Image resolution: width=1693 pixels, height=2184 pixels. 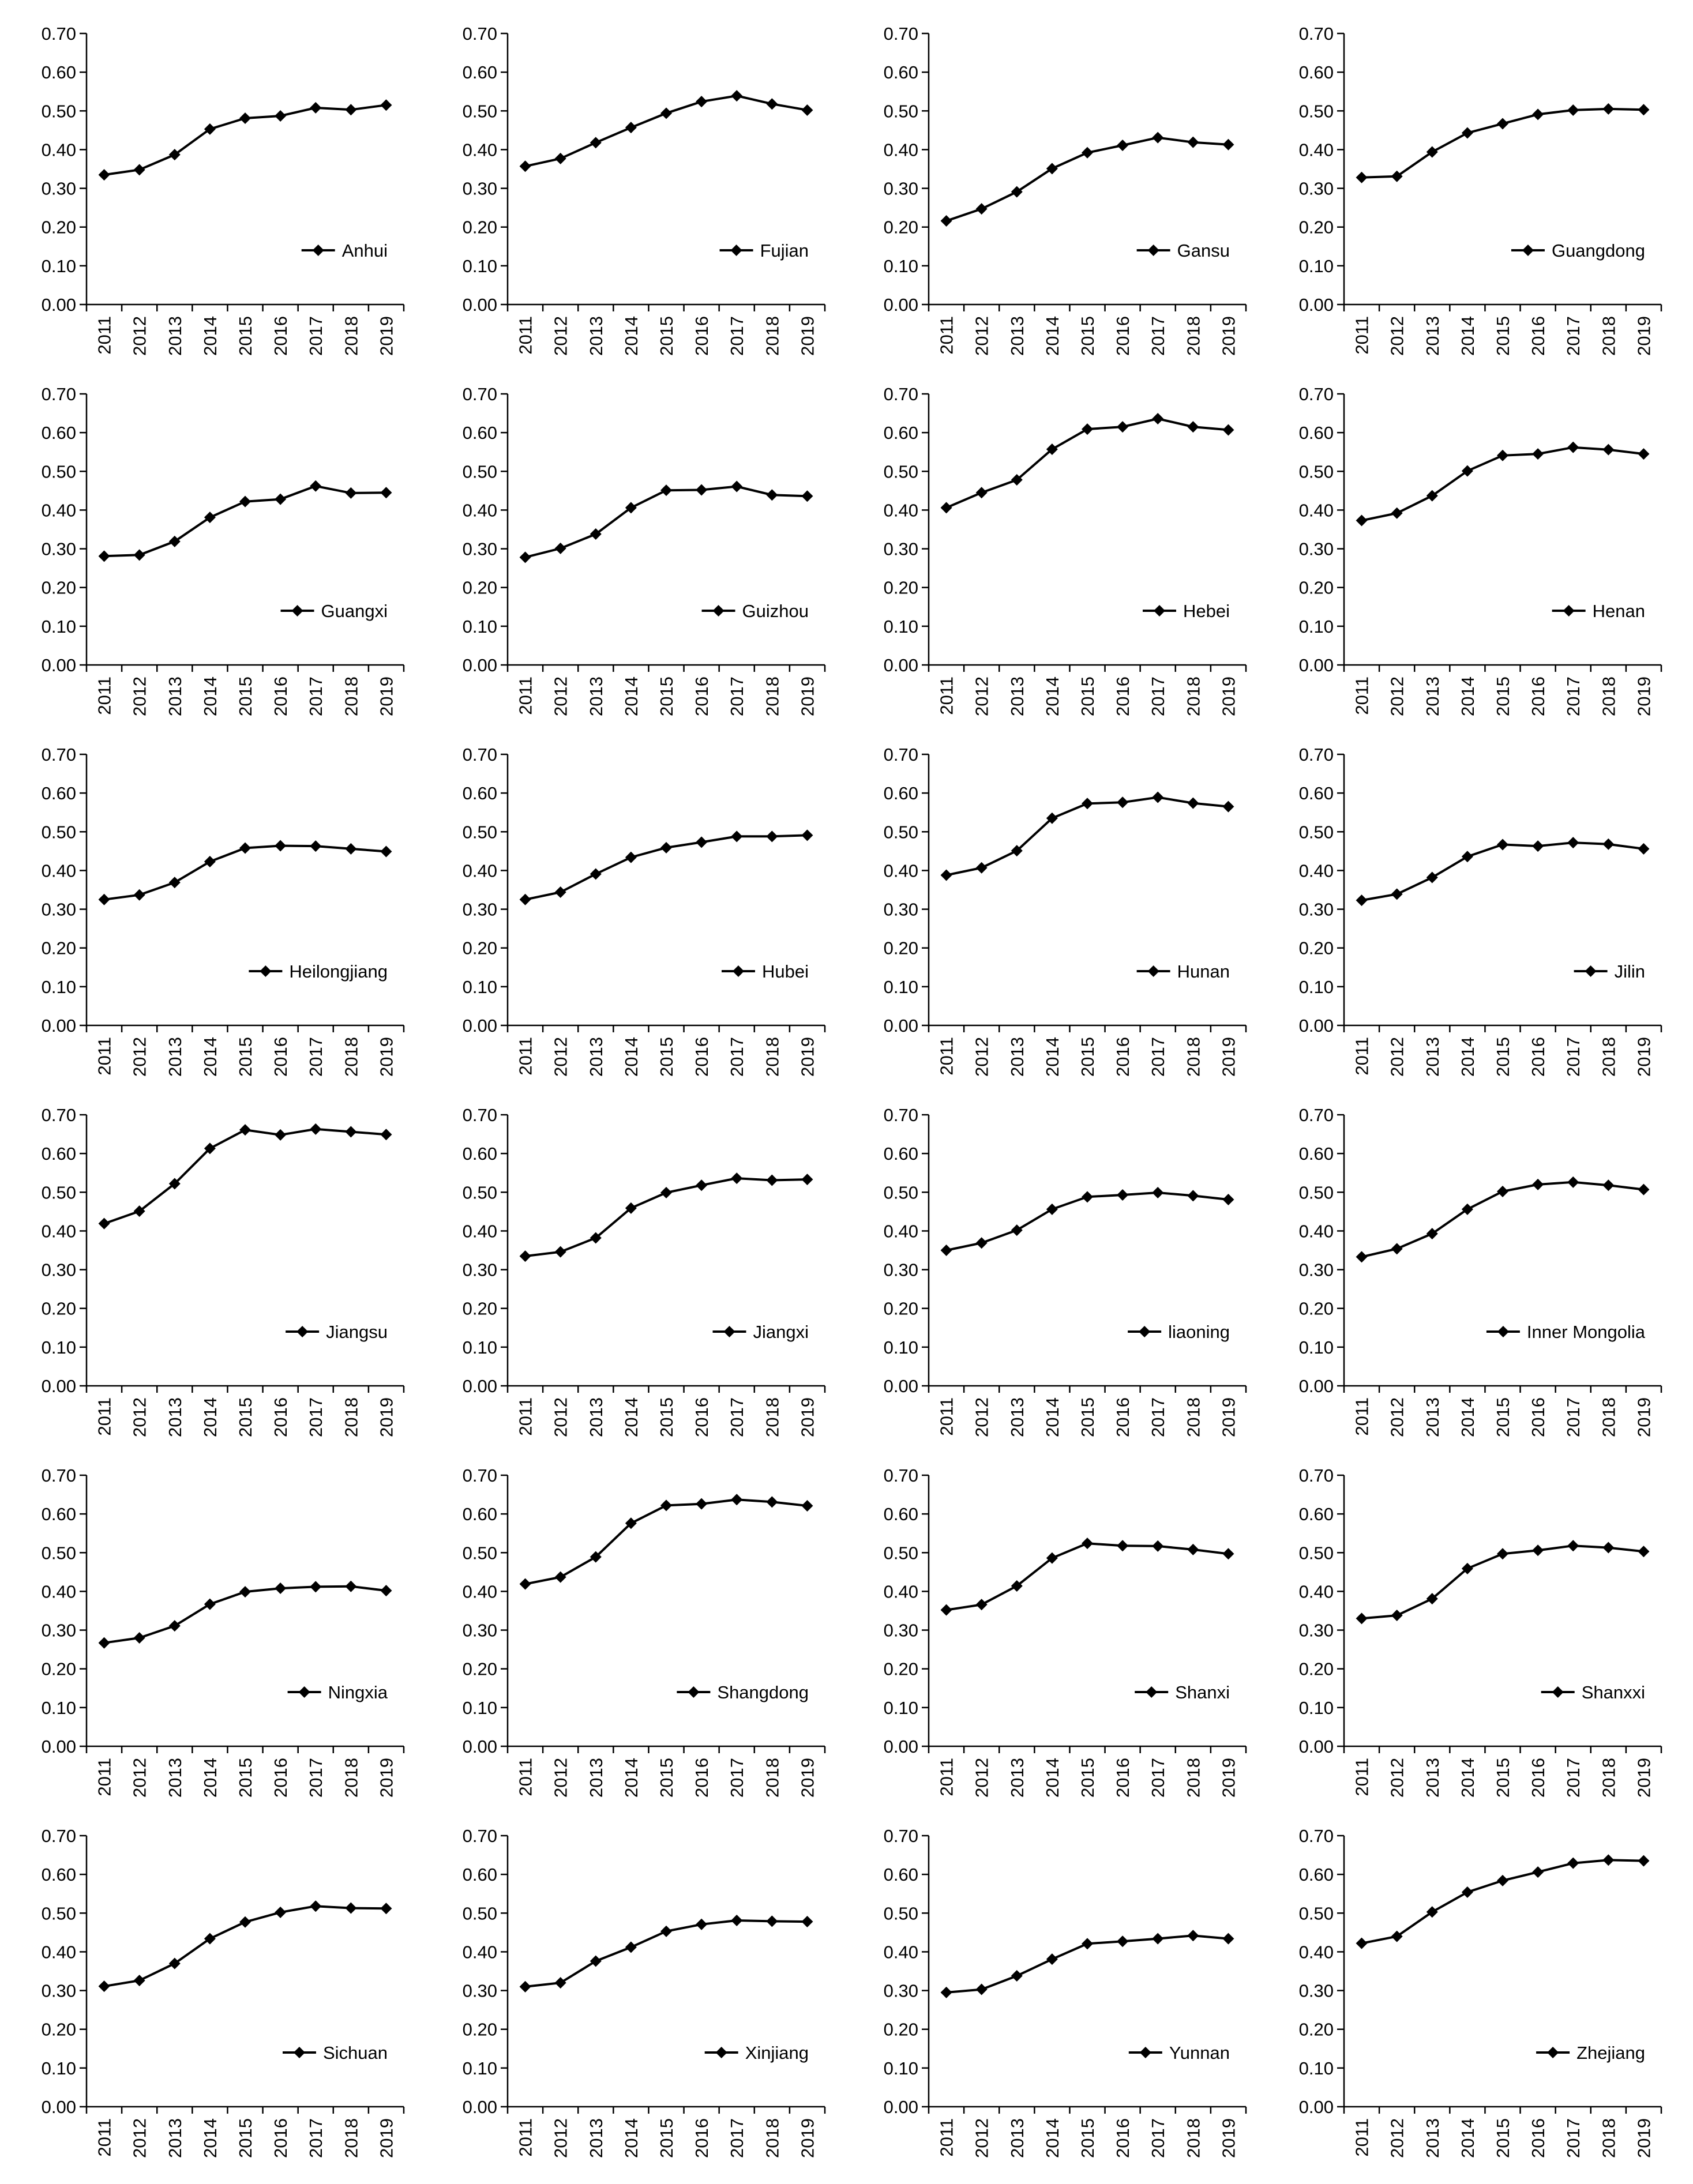 I want to click on legend-label: Shanxxi, so click(x=1613, y=1692).